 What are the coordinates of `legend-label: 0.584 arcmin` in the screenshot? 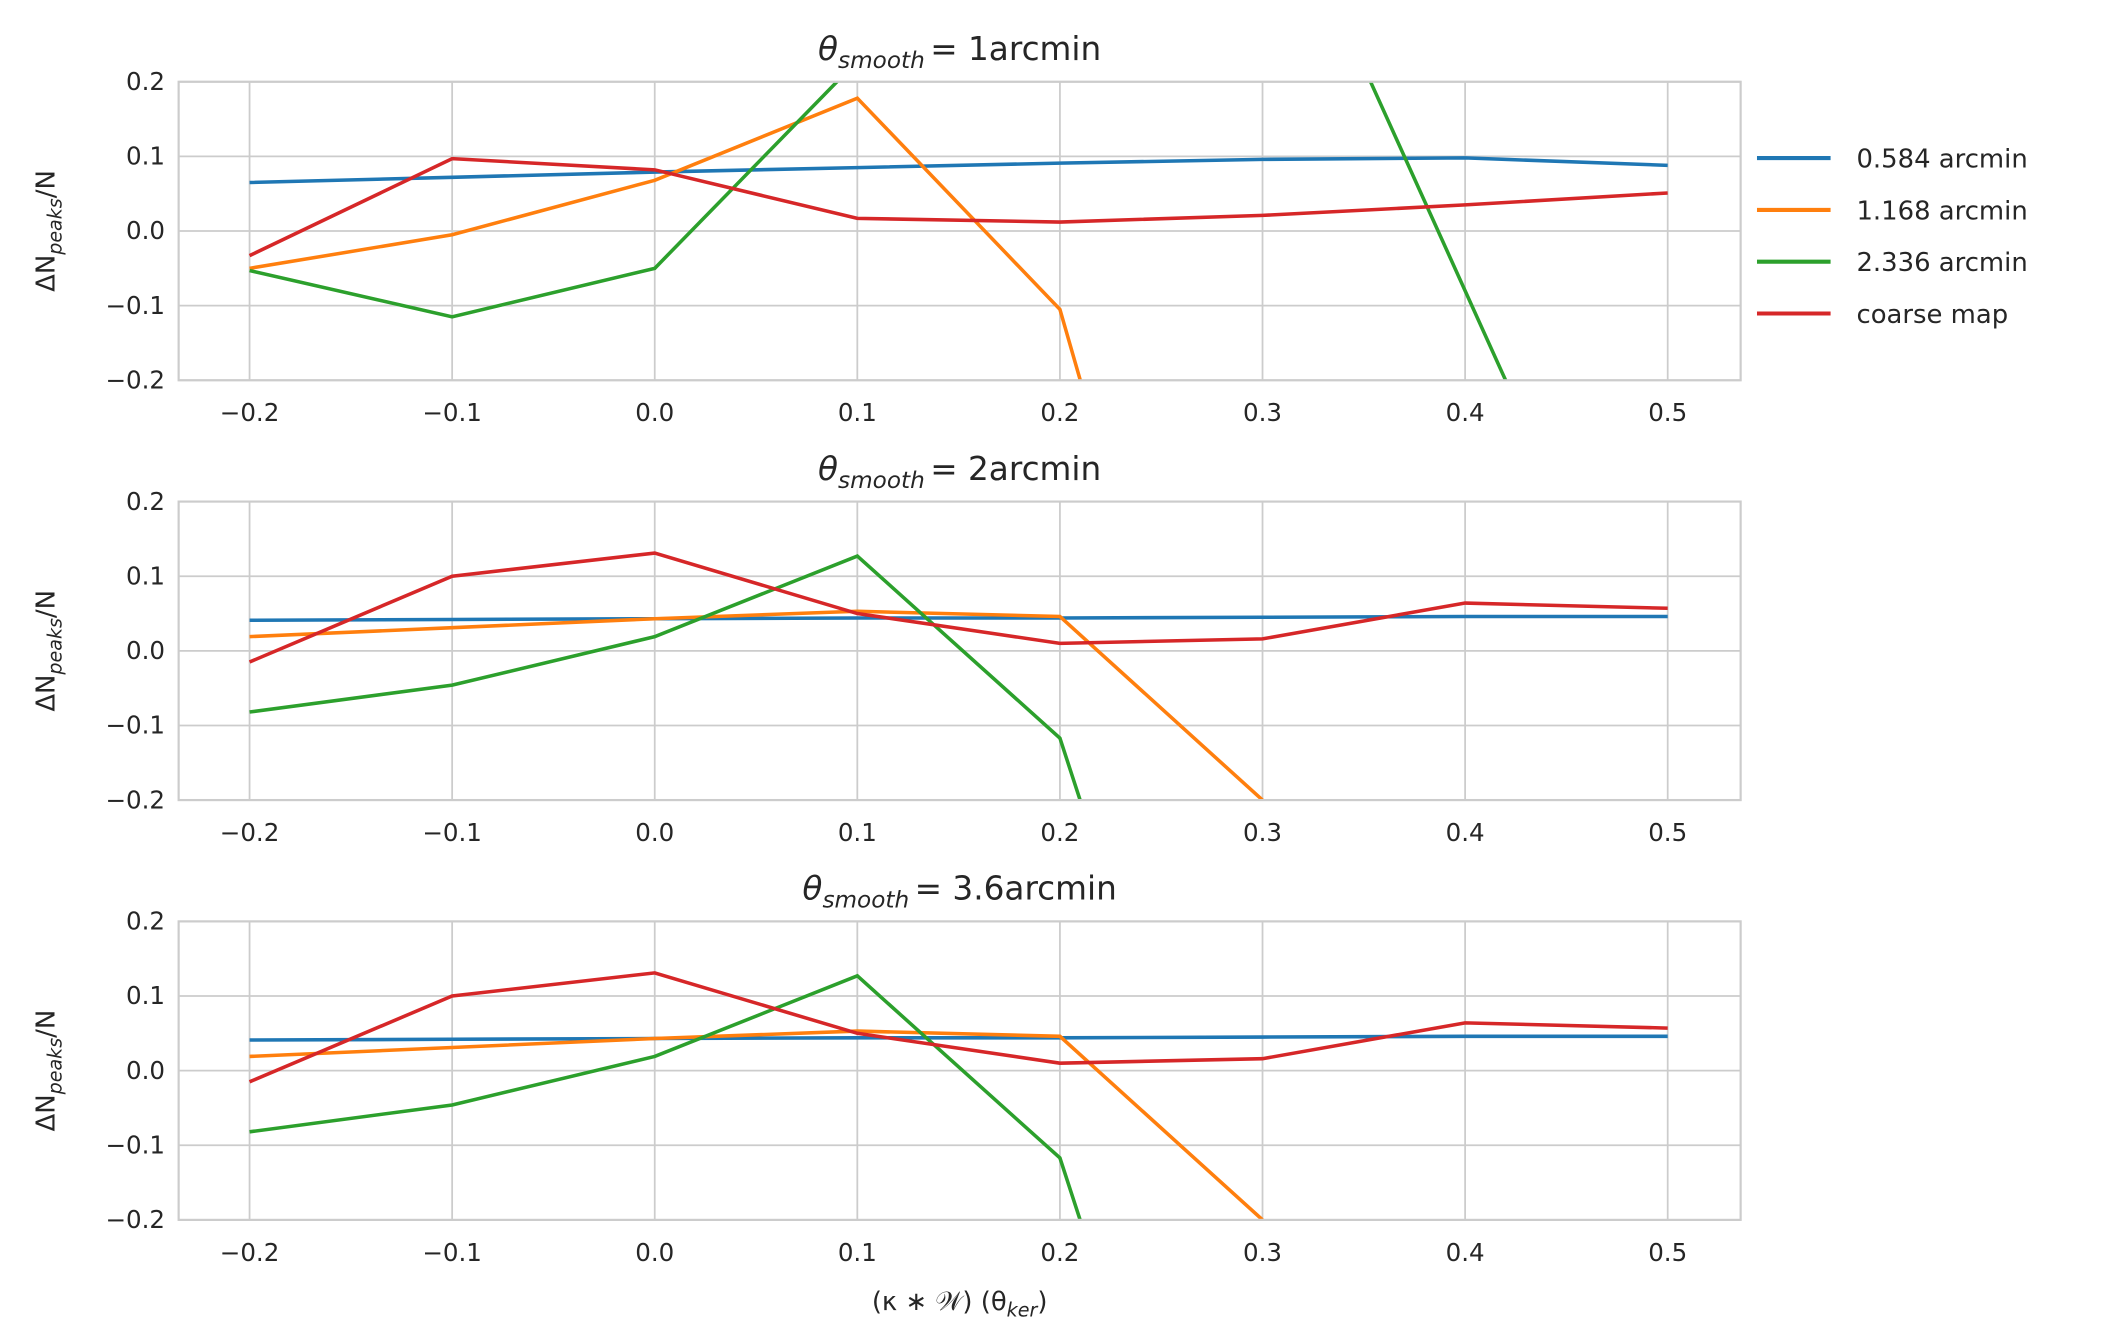 It's located at (1941, 160).